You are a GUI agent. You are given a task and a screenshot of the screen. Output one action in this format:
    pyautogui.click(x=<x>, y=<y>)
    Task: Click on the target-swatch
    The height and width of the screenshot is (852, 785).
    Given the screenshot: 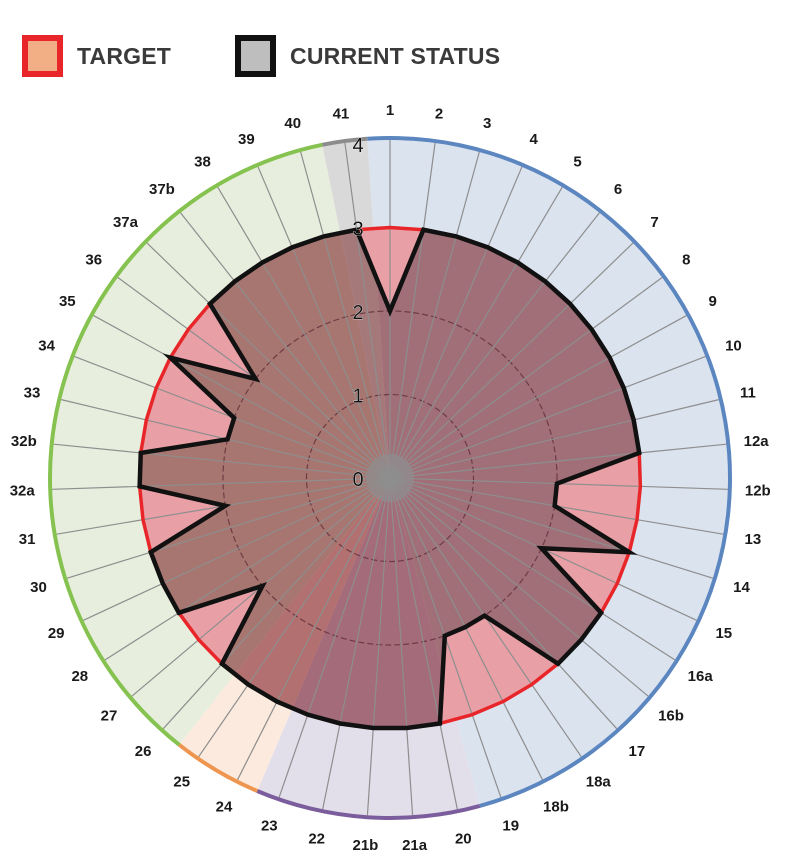 What is the action you would take?
    pyautogui.click(x=42, y=56)
    